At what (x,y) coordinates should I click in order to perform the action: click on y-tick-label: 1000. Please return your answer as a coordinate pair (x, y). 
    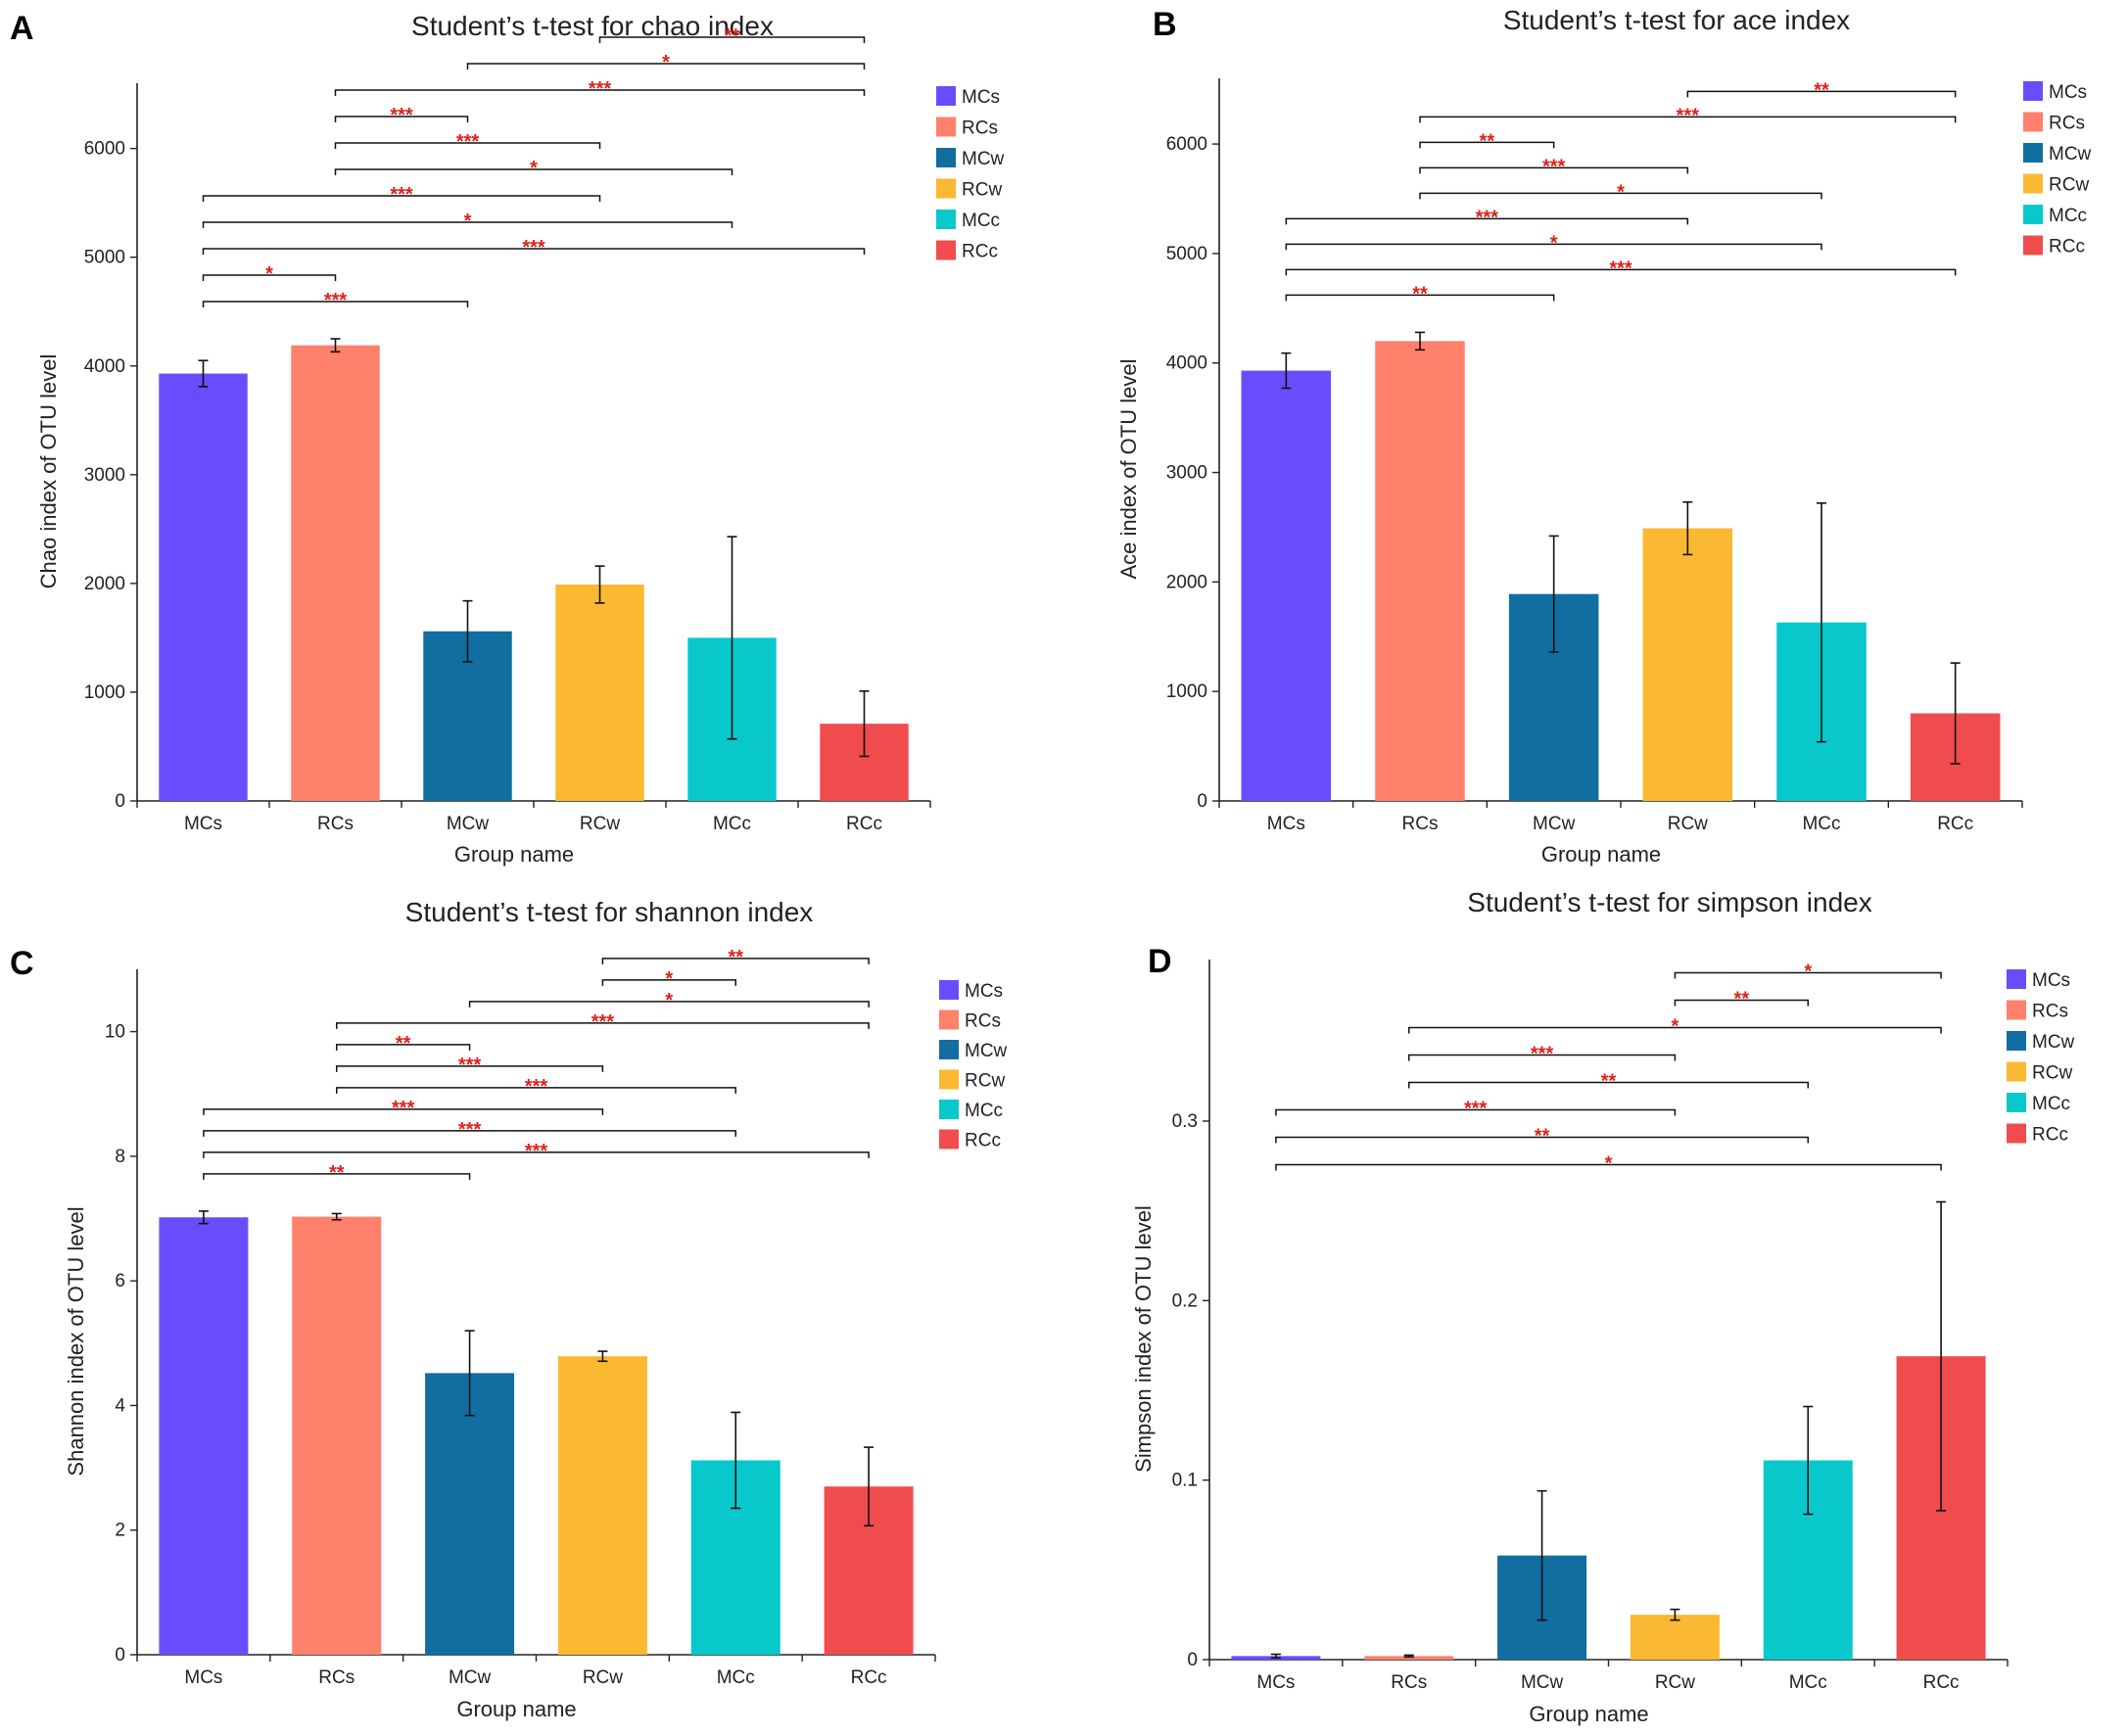
    Looking at the image, I should click on (104, 692).